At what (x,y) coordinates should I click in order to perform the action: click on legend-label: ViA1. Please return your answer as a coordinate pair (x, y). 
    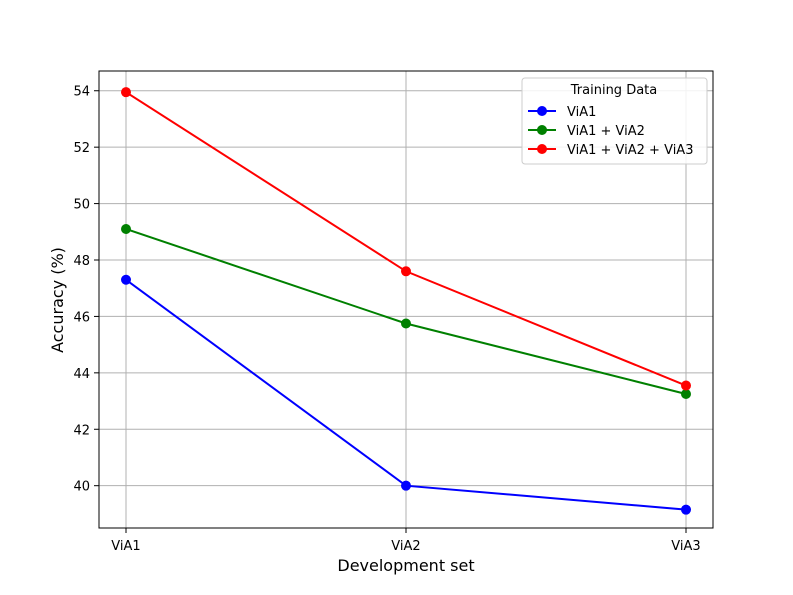
    Looking at the image, I should click on (581, 112).